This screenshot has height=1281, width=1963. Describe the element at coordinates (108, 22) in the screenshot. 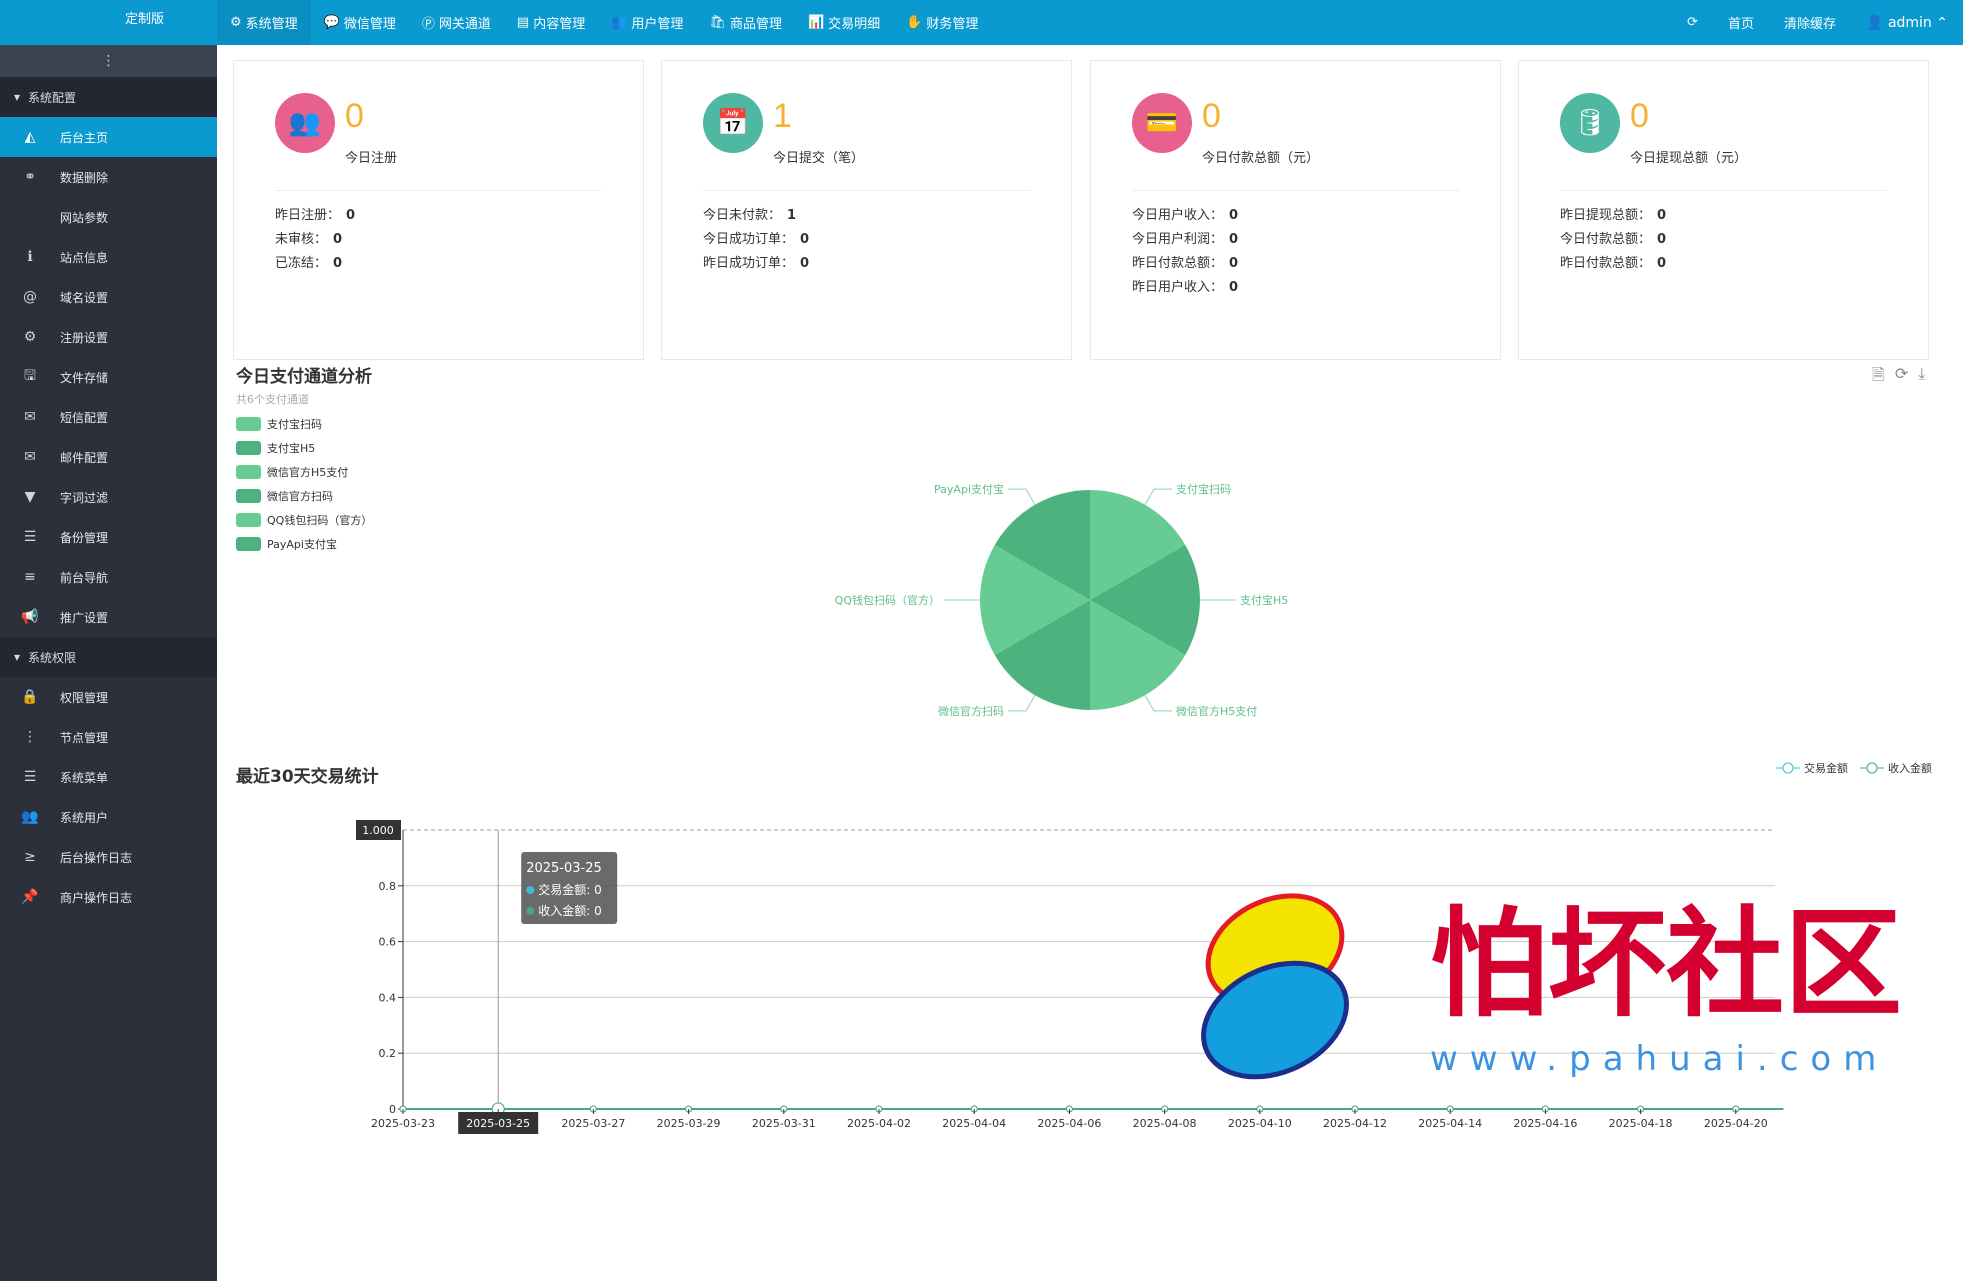

I see `brand-logo: 定制版` at that location.